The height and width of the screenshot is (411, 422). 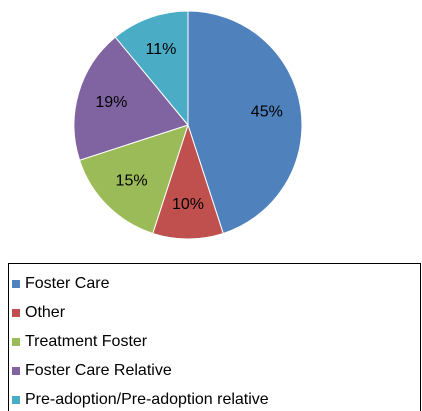 What do you see at coordinates (111, 102) in the screenshot?
I see `data-label: 19%` at bounding box center [111, 102].